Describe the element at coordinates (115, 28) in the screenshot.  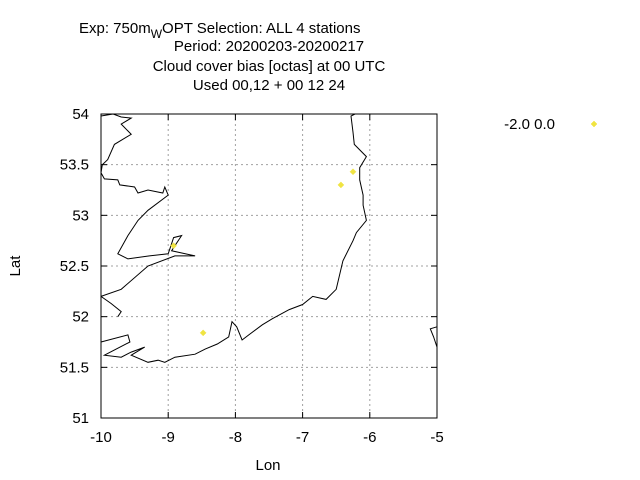
I see `title-line-1-prefix: Exp: 750m` at that location.